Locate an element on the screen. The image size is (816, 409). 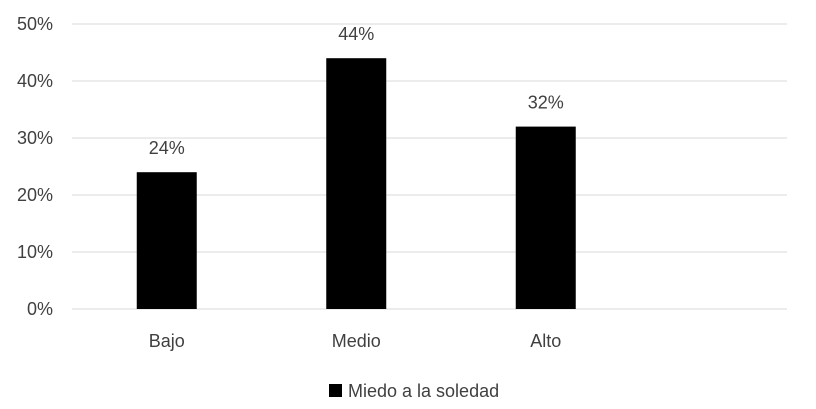
x-axis-tick-labels: Bajo Medio Alto is located at coordinates (355, 341).